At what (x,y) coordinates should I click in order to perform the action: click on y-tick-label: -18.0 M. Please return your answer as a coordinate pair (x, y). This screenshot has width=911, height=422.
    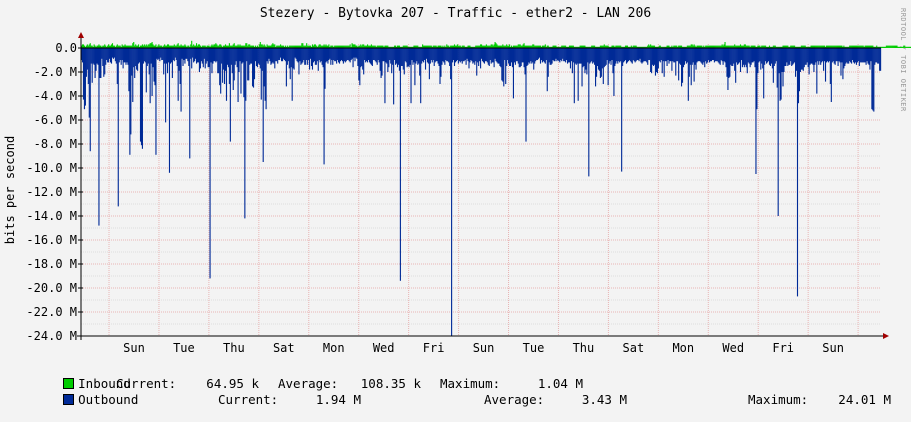
    Looking at the image, I should click on (51, 264).